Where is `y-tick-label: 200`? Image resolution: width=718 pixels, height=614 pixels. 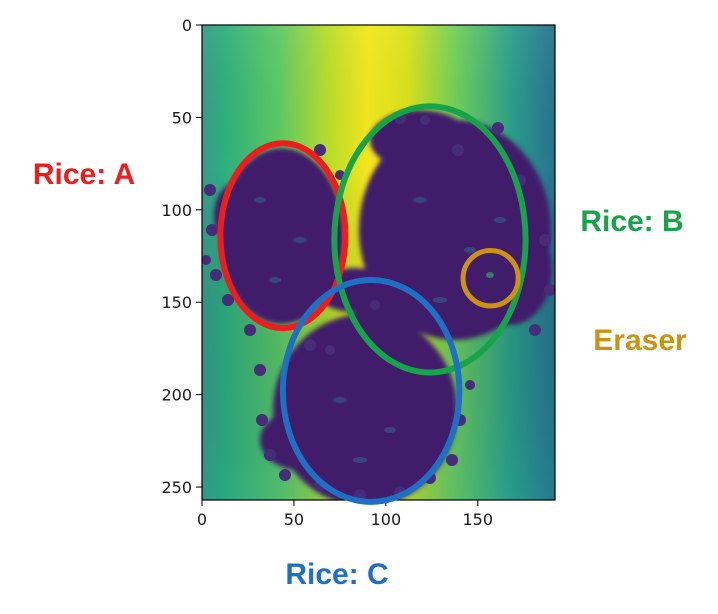
y-tick-label: 200 is located at coordinates (176, 395).